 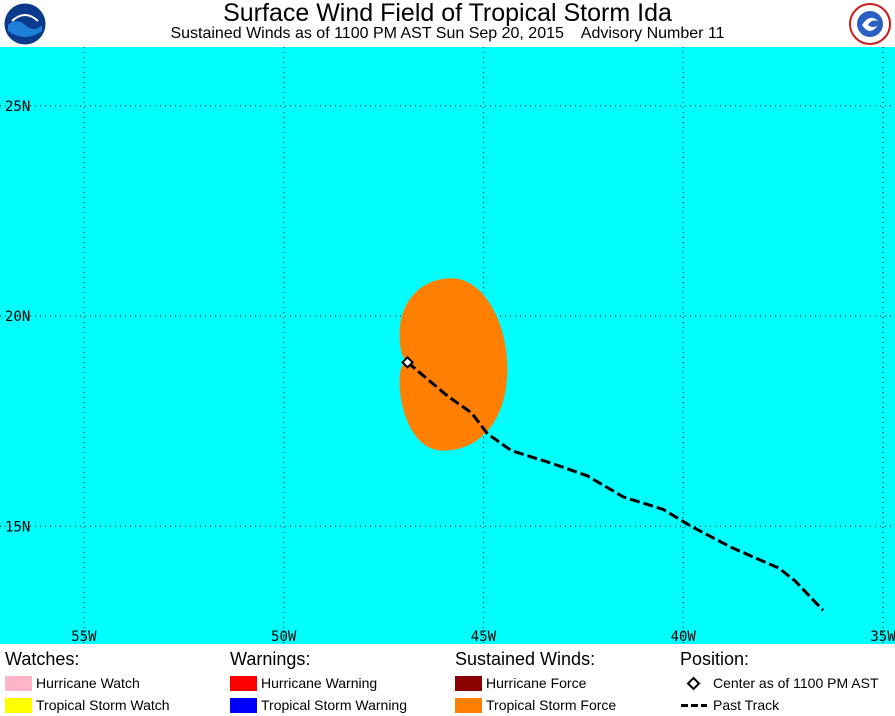 What do you see at coordinates (284, 636) in the screenshot?
I see `lon-label: 50W` at bounding box center [284, 636].